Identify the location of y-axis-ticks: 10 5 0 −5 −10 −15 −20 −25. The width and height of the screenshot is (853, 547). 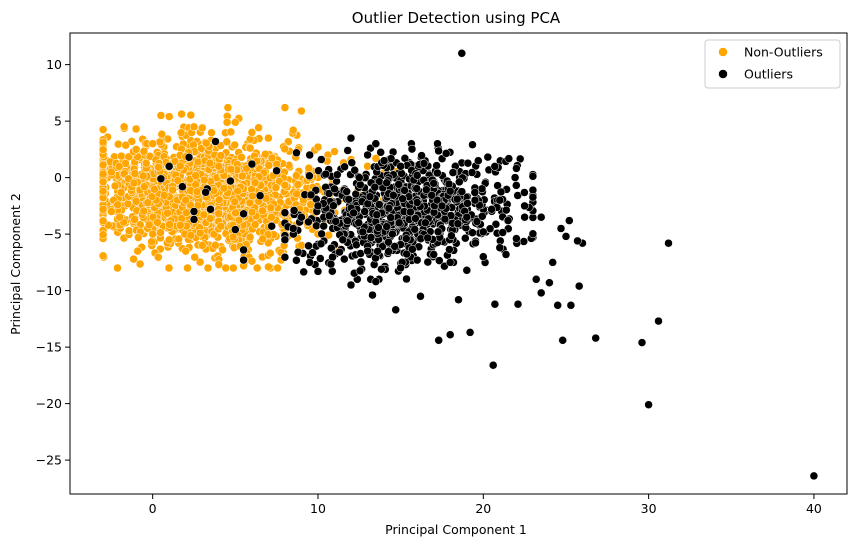
(53, 262).